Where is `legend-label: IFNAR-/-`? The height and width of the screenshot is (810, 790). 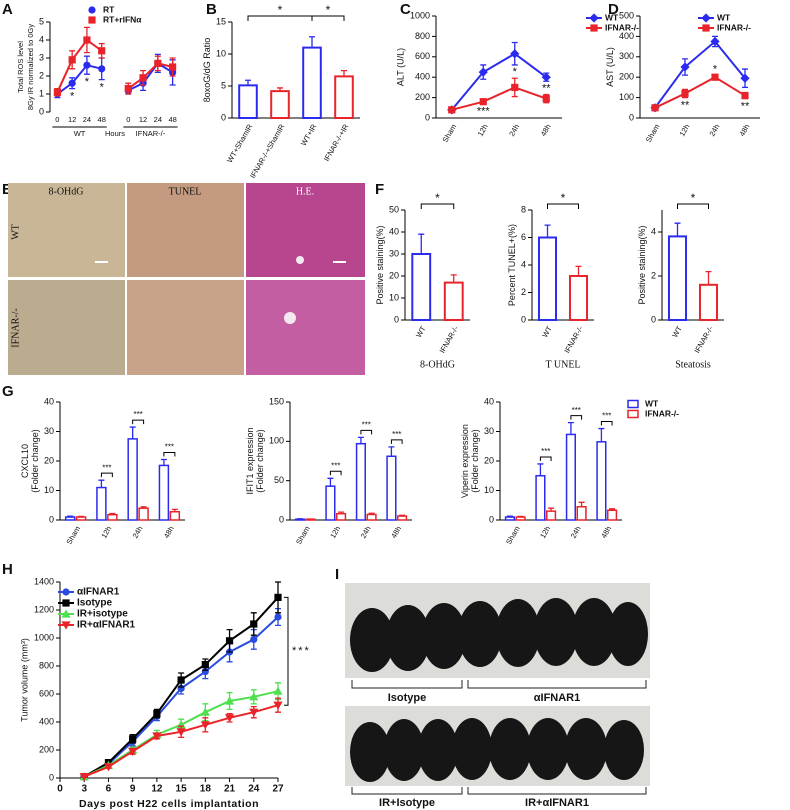
legend-label: IFNAR-/- is located at coordinates (662, 413).